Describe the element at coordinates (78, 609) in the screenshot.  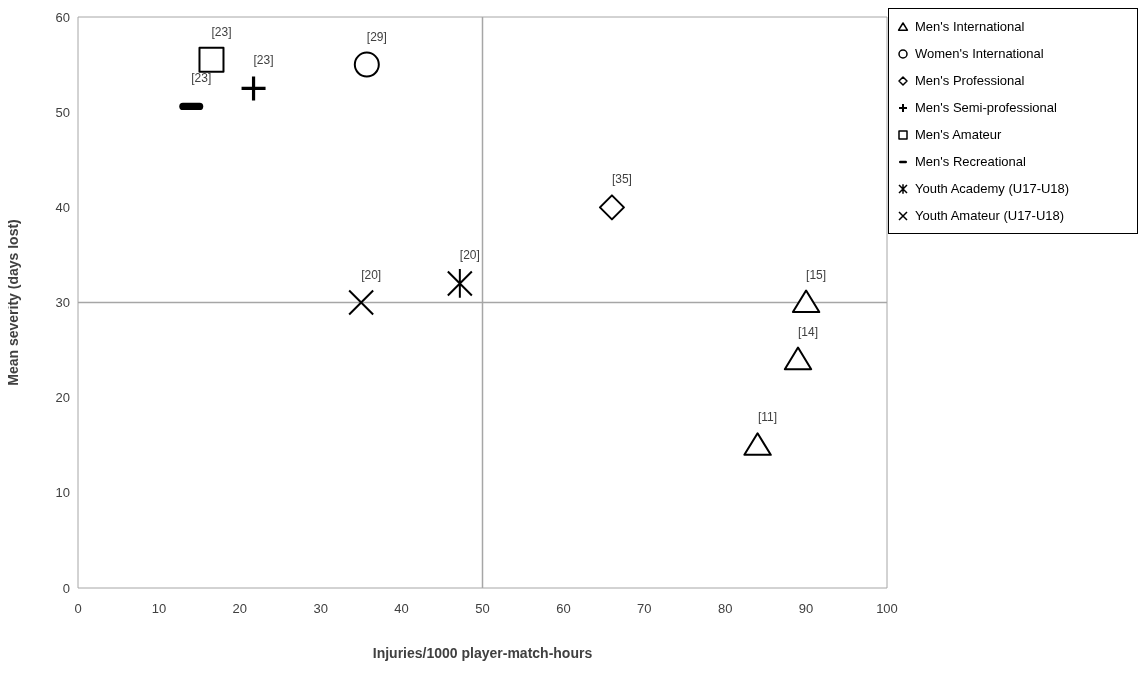
I see `x-tick-label: 0` at that location.